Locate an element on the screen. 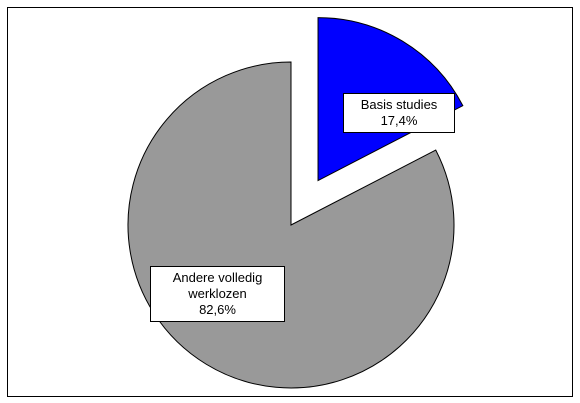 The width and height of the screenshot is (580, 403). slice-label: Andere volledig werklozen 82,6% is located at coordinates (217, 294).